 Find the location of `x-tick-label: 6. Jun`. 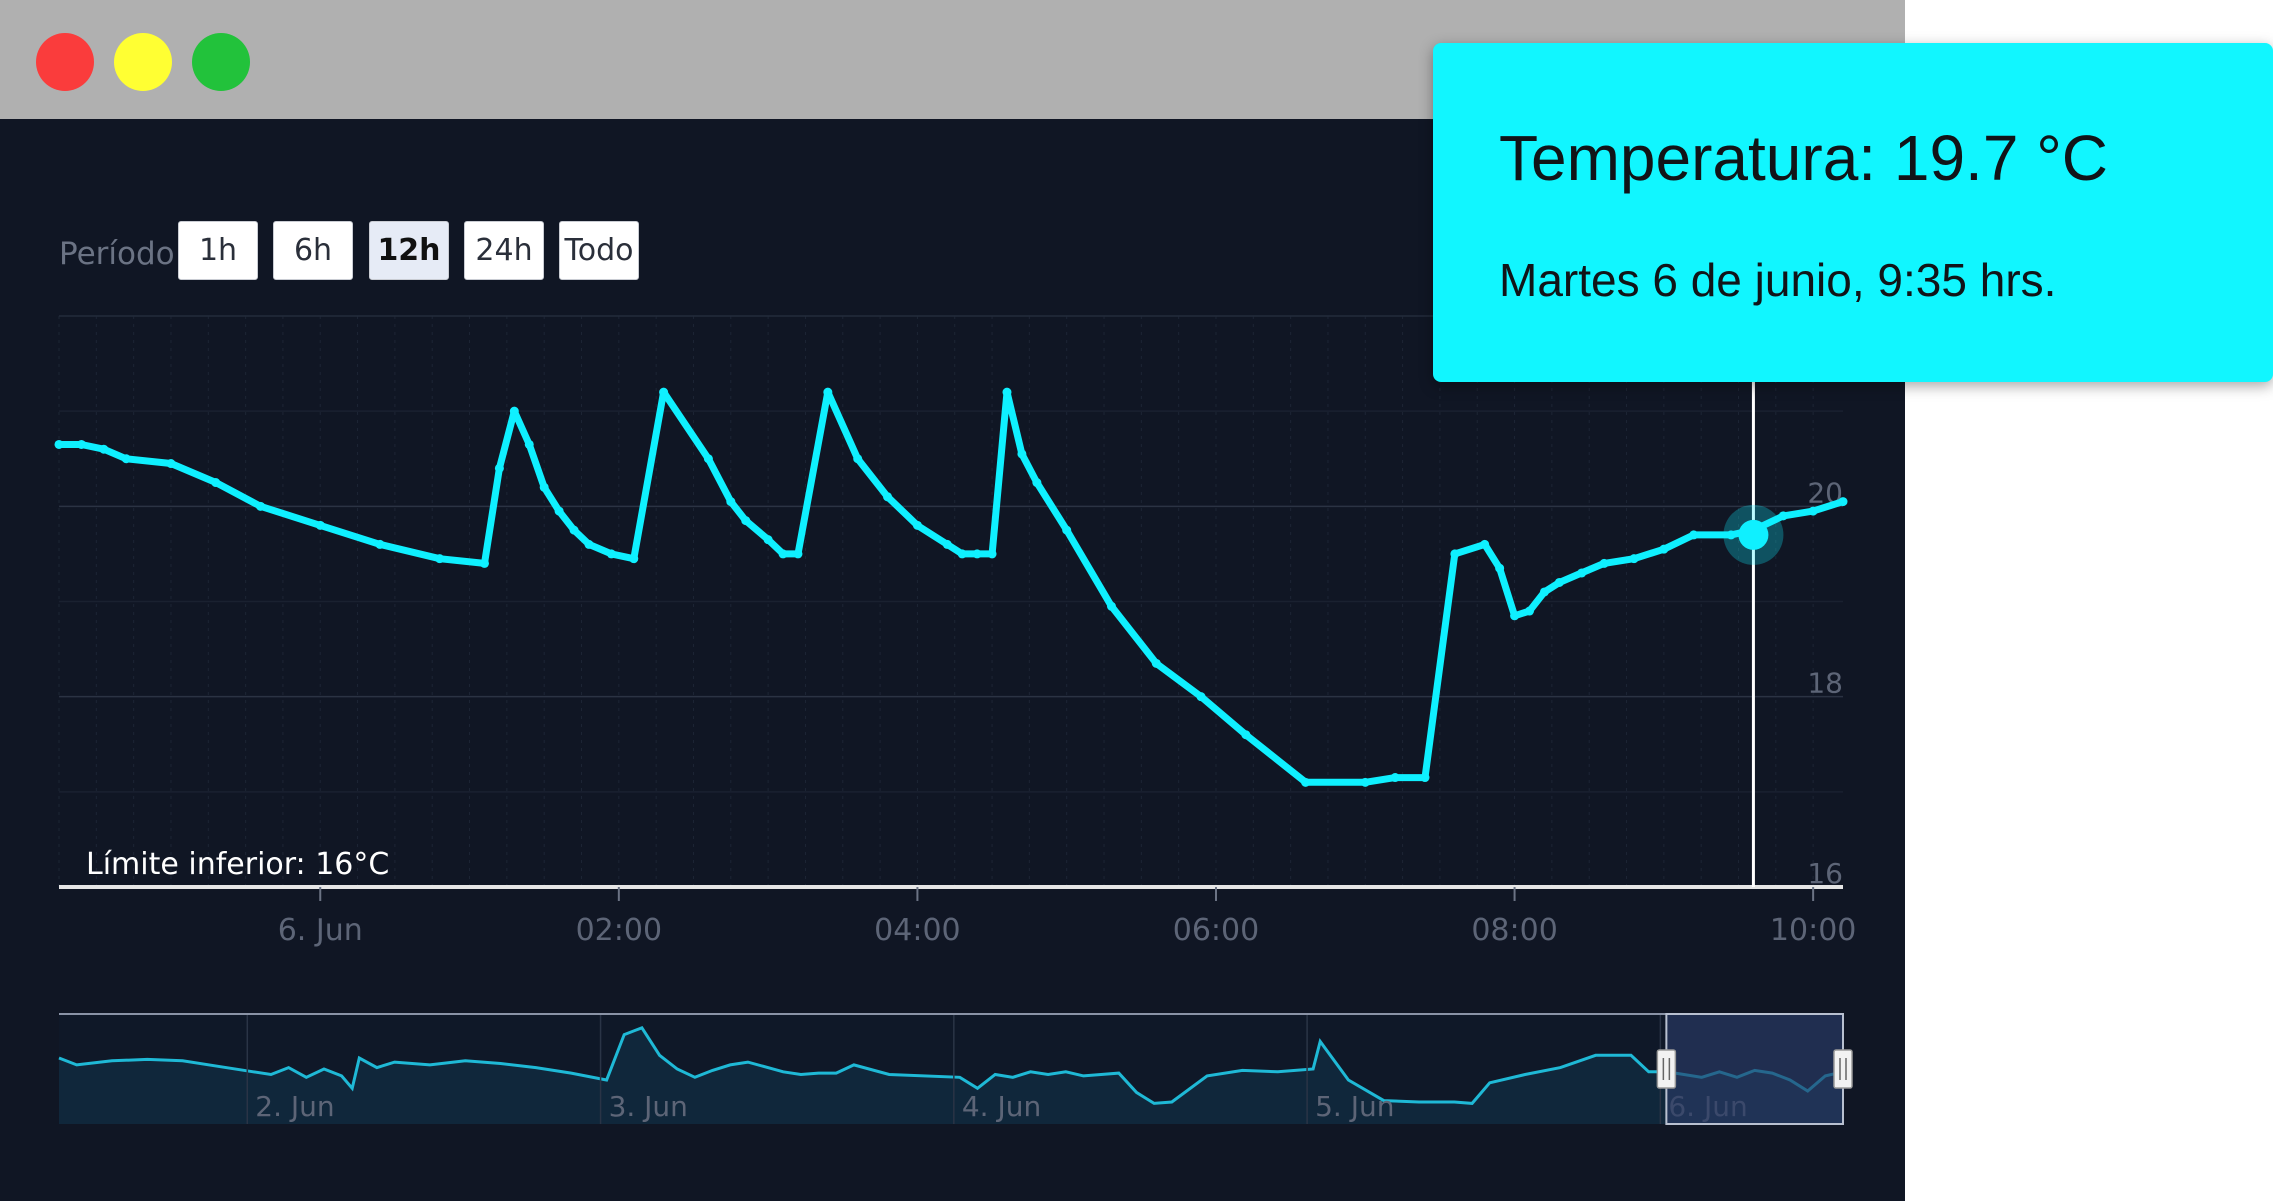

x-tick-label: 6. Jun is located at coordinates (320, 930).